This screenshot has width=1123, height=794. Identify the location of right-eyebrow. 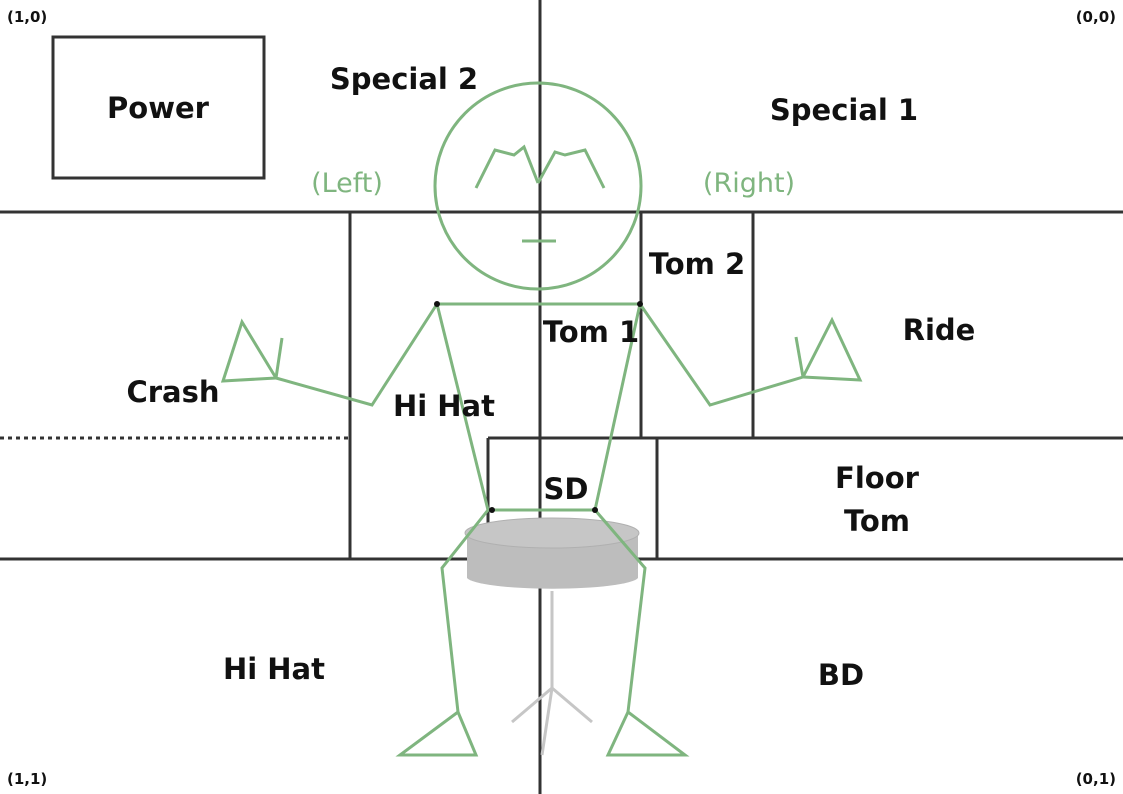
(571, 168).